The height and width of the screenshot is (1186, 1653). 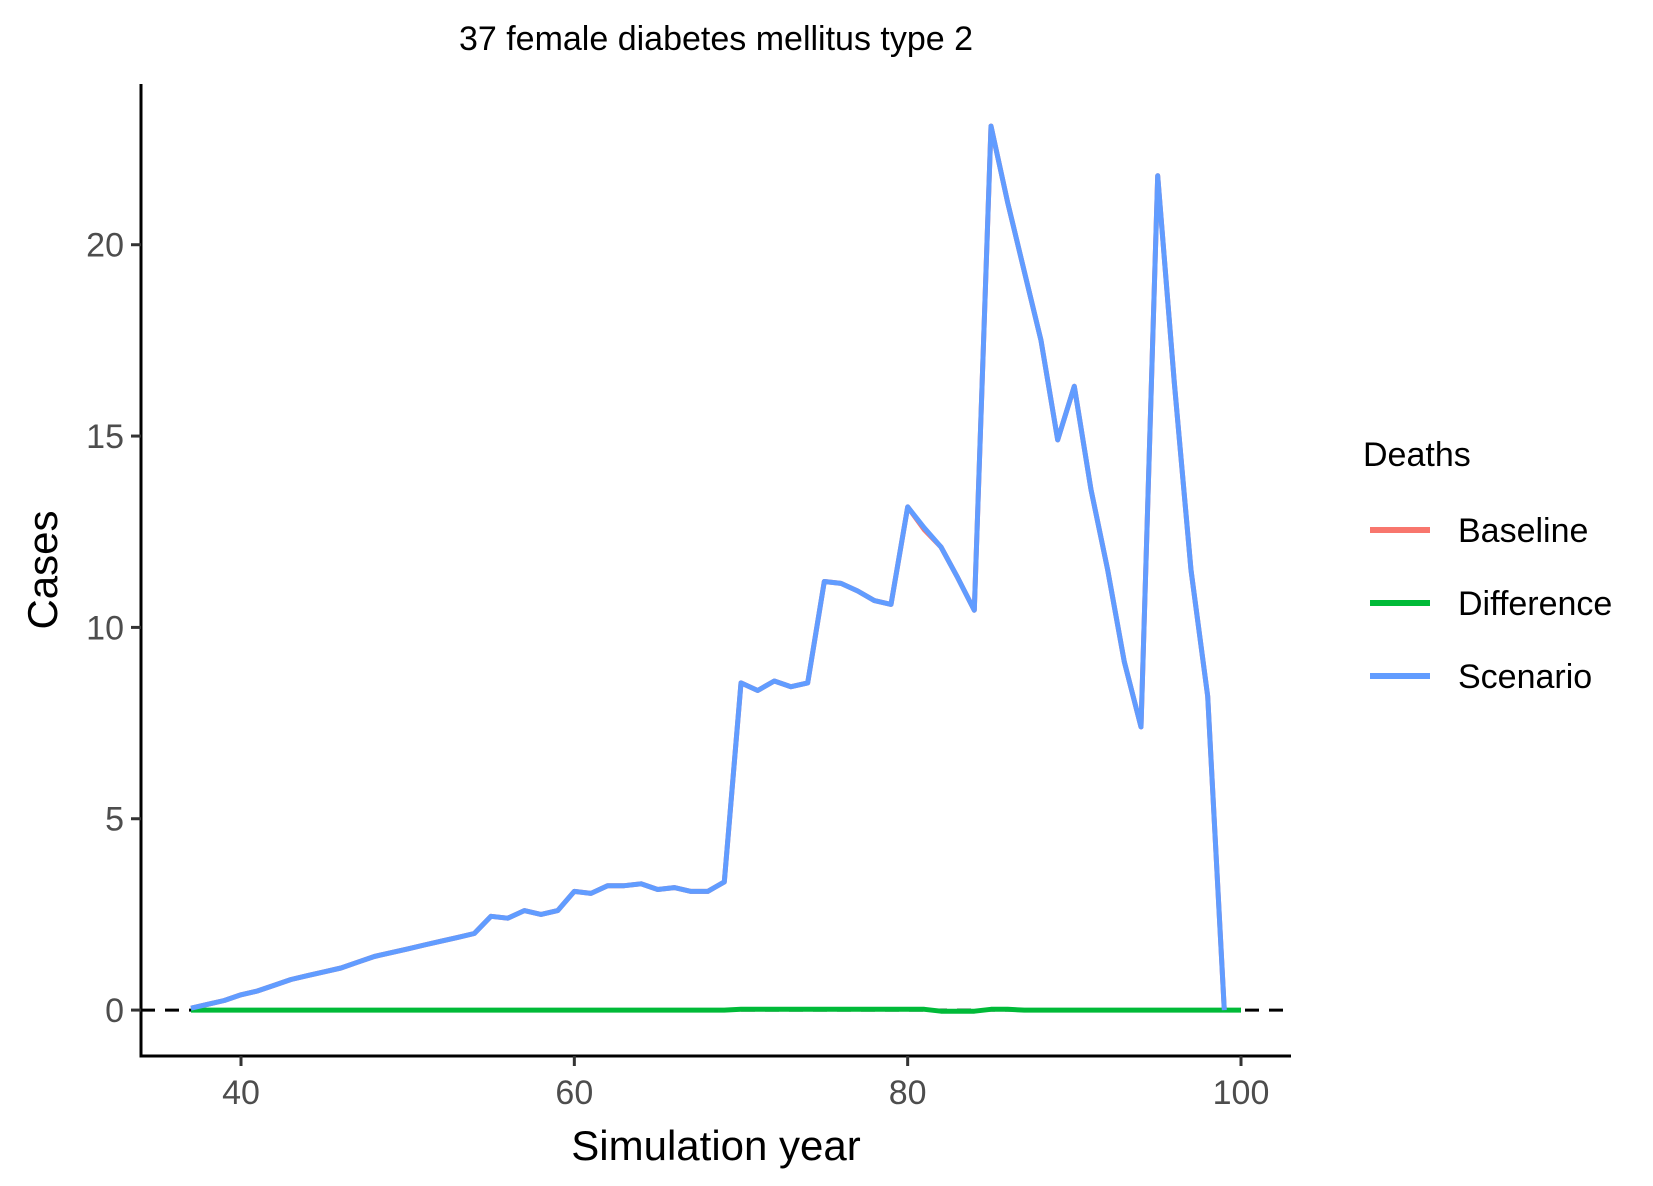 I want to click on legend-label-difference: Difference, so click(x=1535, y=604).